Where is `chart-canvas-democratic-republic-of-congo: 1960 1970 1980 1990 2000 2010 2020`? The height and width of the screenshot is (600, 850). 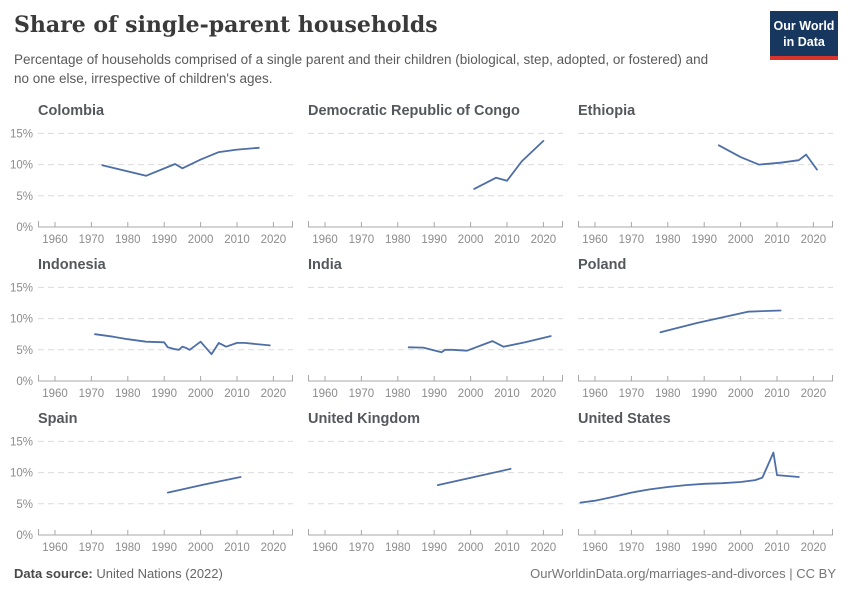 chart-canvas-democratic-republic-of-congo: 1960 1970 1980 1990 2000 2010 2020 is located at coordinates (435, 189).